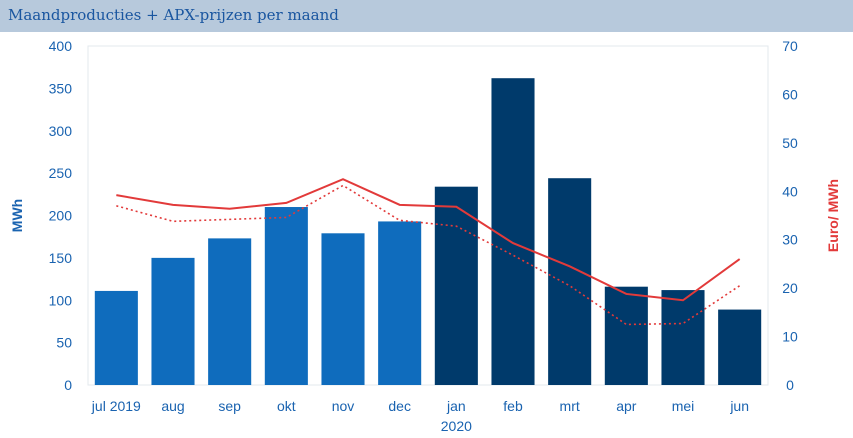  What do you see at coordinates (790, 143) in the screenshot?
I see `y2-tick-label: 50` at bounding box center [790, 143].